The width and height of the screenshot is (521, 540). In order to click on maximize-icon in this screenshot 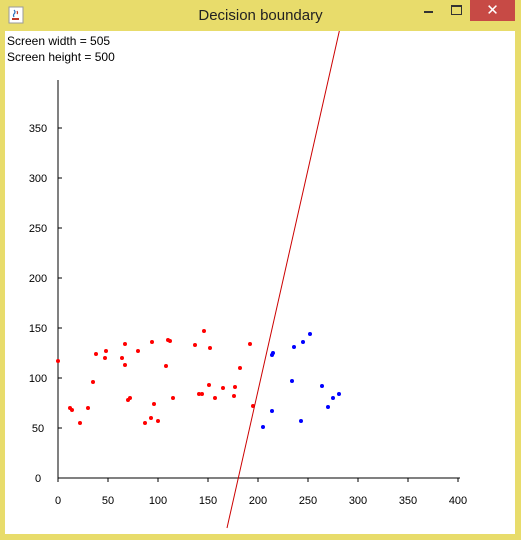, I will do `click(456, 10)`.